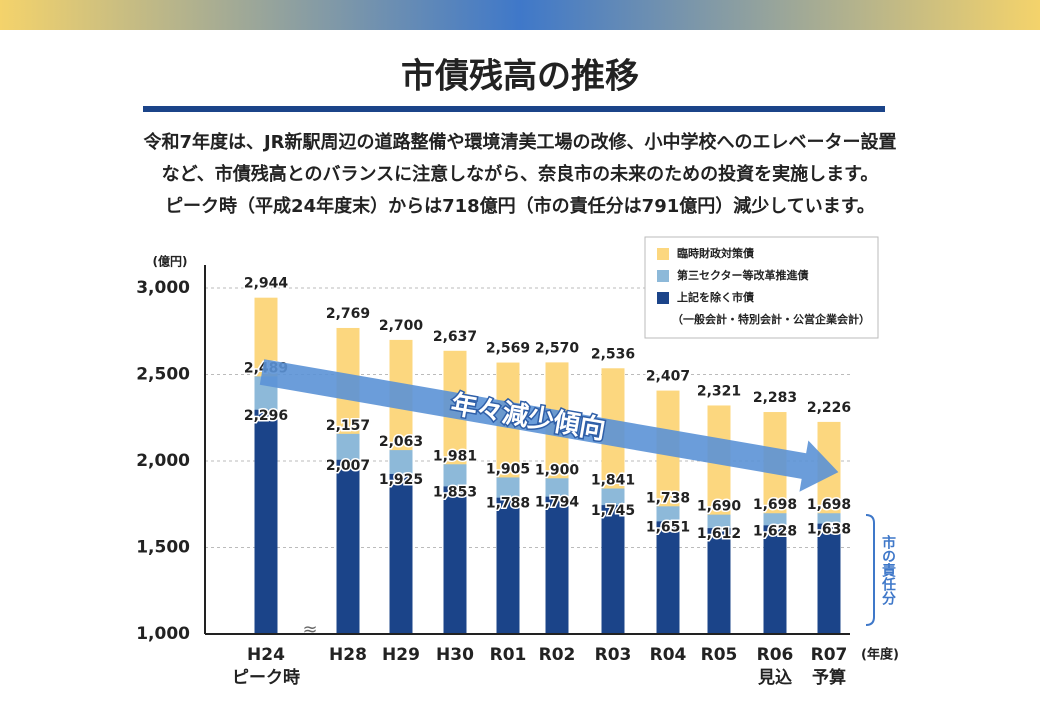 The height and width of the screenshot is (724, 1040). I want to click on value-label: 2,536, so click(613, 354).